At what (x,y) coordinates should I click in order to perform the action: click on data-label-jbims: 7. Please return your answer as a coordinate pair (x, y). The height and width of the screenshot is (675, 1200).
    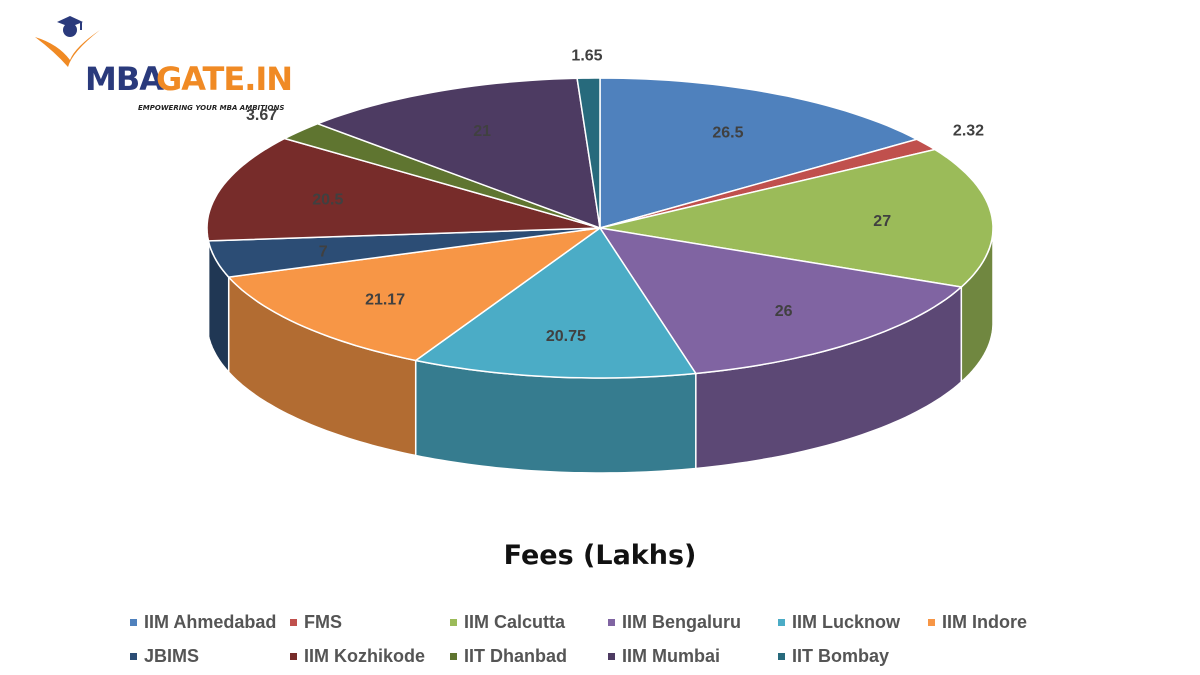
    Looking at the image, I should click on (323, 252).